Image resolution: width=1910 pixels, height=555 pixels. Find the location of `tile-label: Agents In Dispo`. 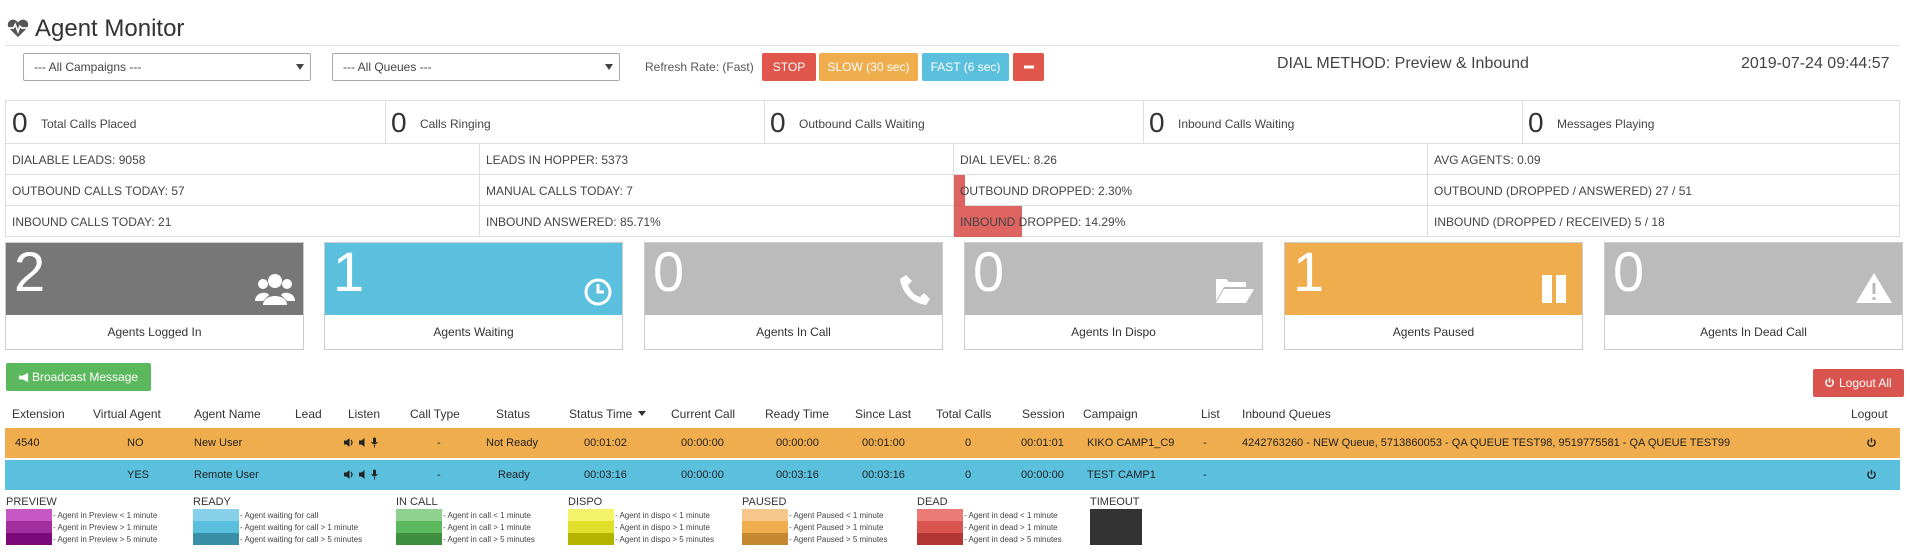

tile-label: Agents In Dispo is located at coordinates (1113, 332).